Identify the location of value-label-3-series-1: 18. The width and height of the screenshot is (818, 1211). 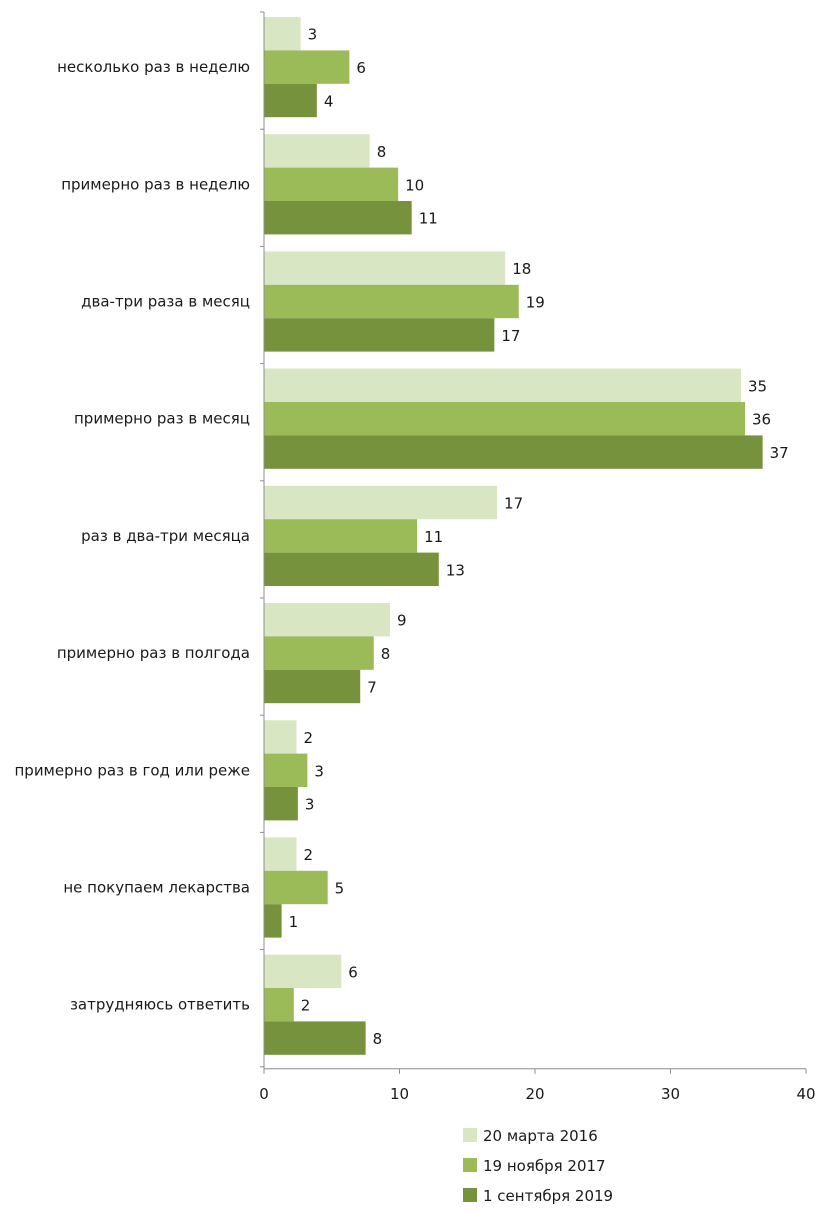
(521, 269).